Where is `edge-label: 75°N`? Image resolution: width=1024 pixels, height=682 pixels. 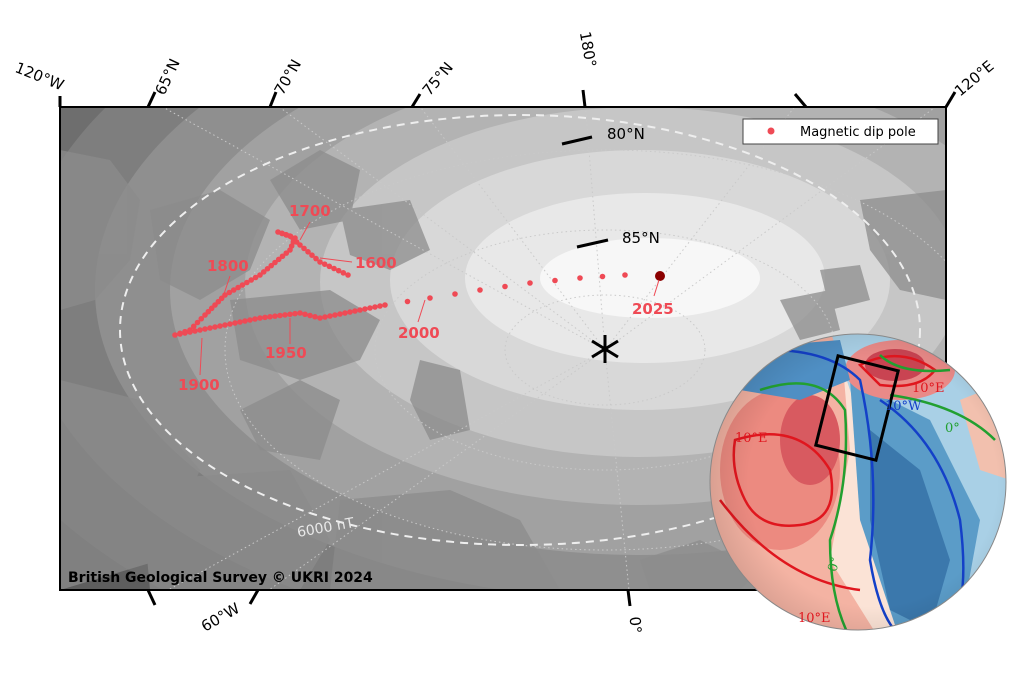
edge-label: 75°N is located at coordinates (438, 79).